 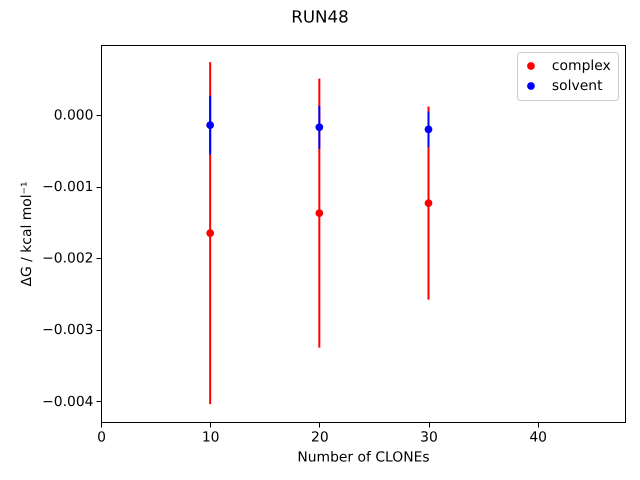 I want to click on legend-label: complex, so click(x=581, y=66).